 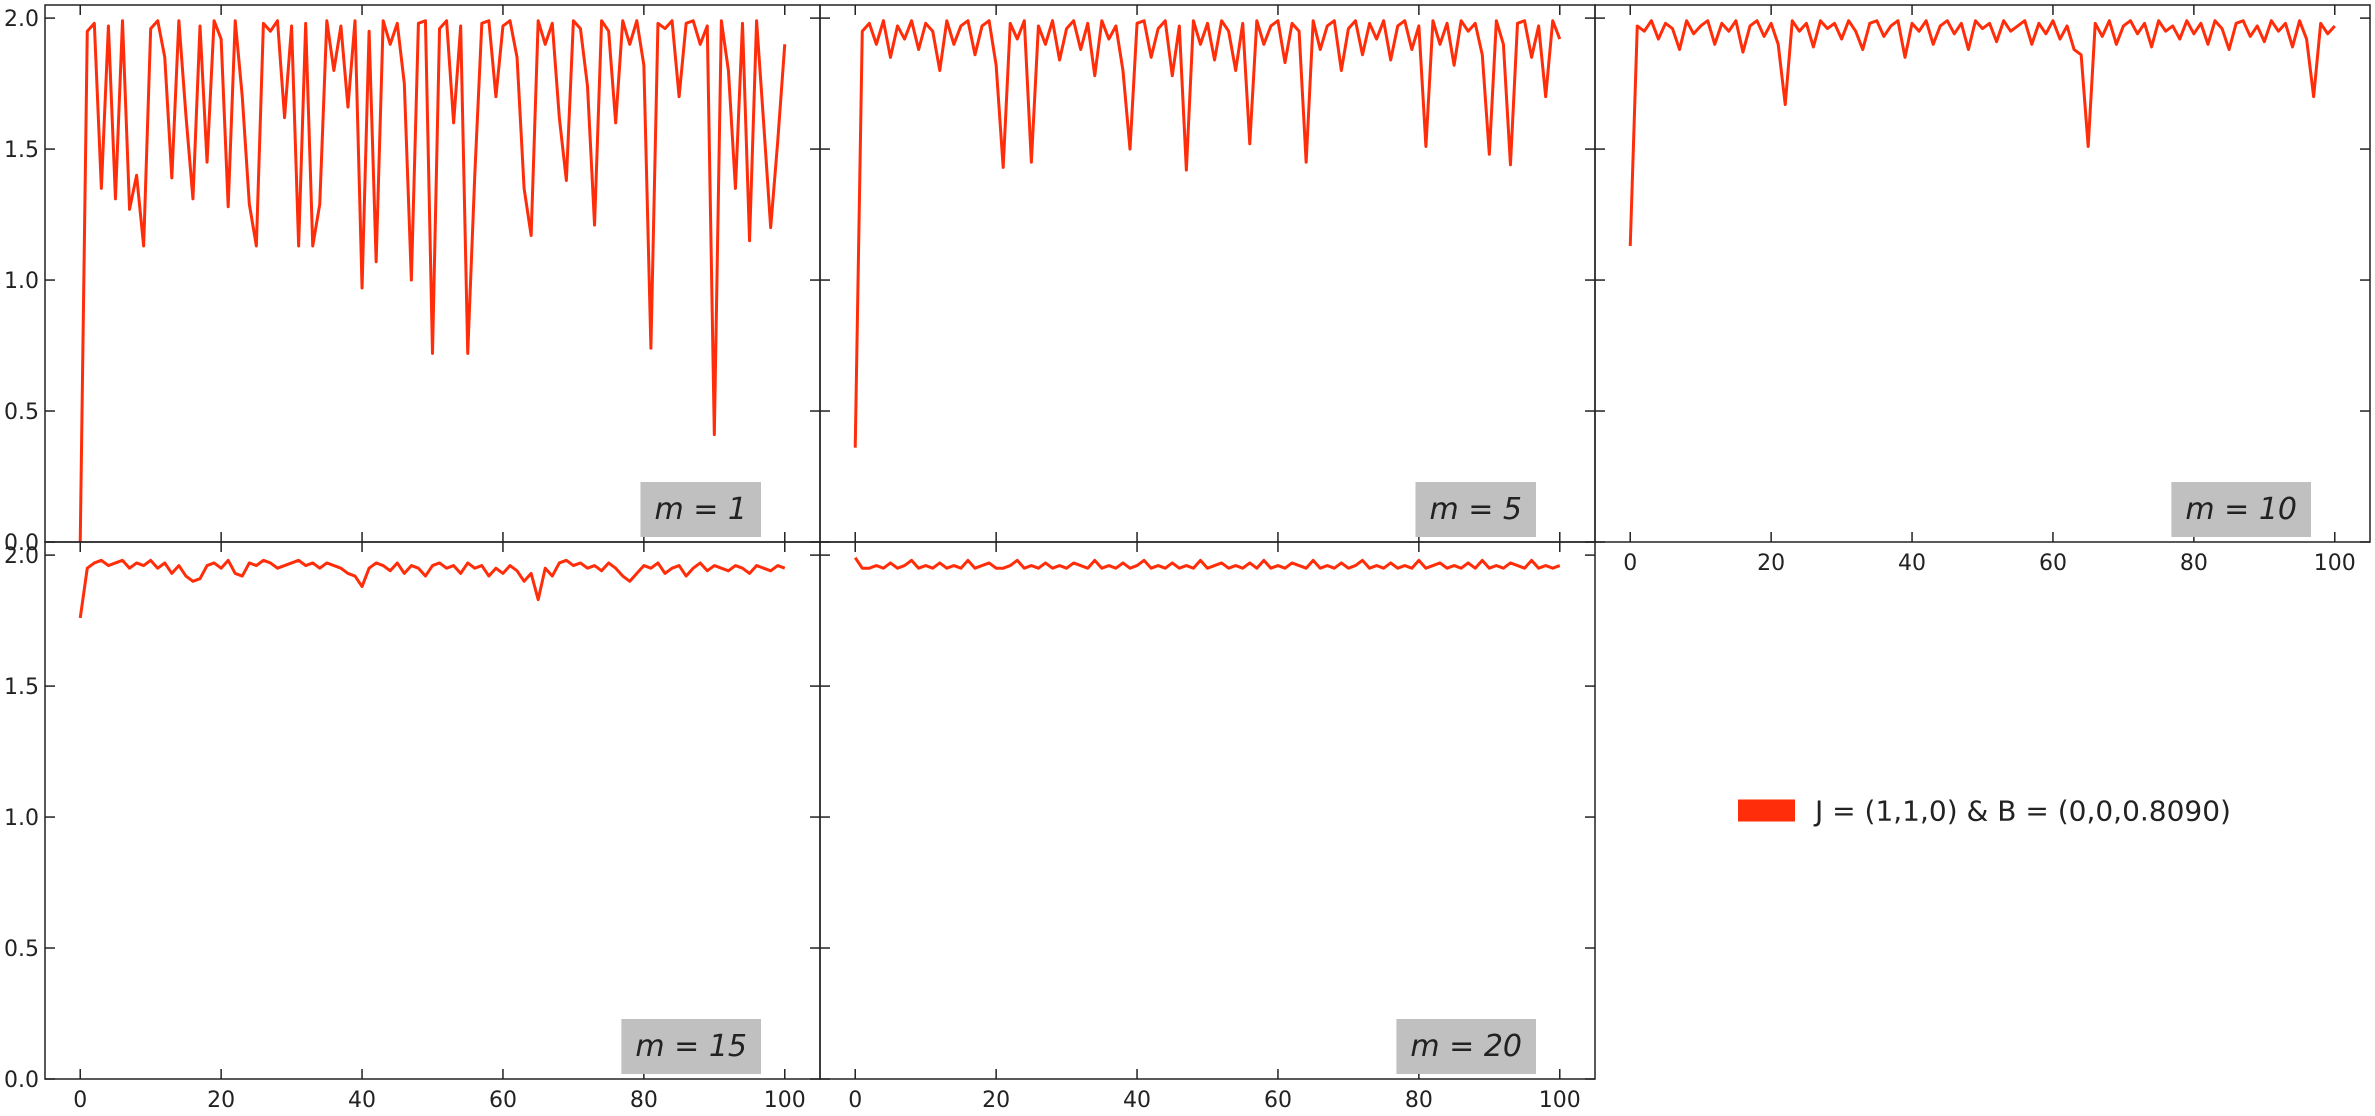 What do you see at coordinates (2022, 811) in the screenshot?
I see `legend-label: J = (1,1,0) & B = (0,0,0.8090)` at bounding box center [2022, 811].